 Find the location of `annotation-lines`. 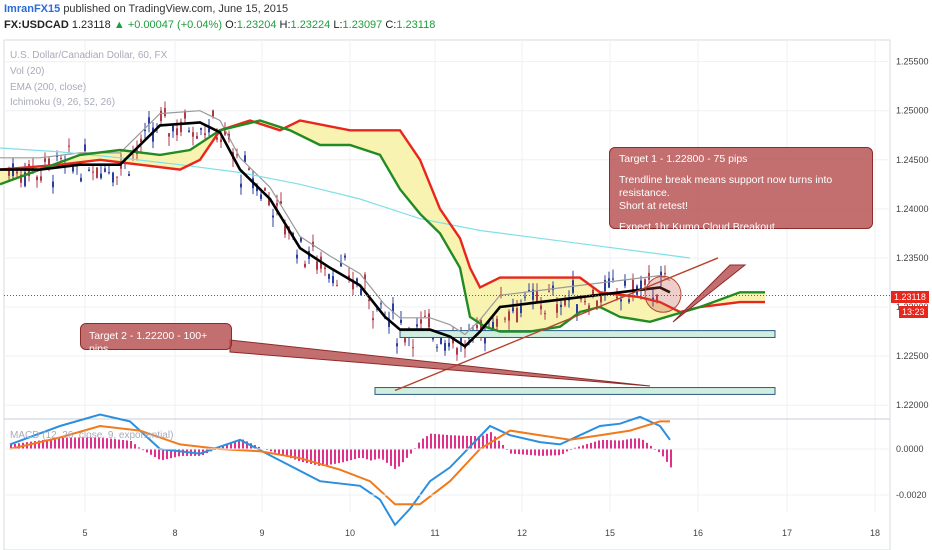

annotation-lines is located at coordinates (488, 324).